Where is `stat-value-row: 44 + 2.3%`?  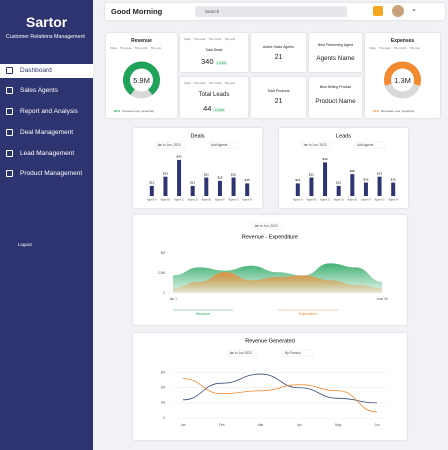 stat-value-row: 44 + 2.3% is located at coordinates (214, 108).